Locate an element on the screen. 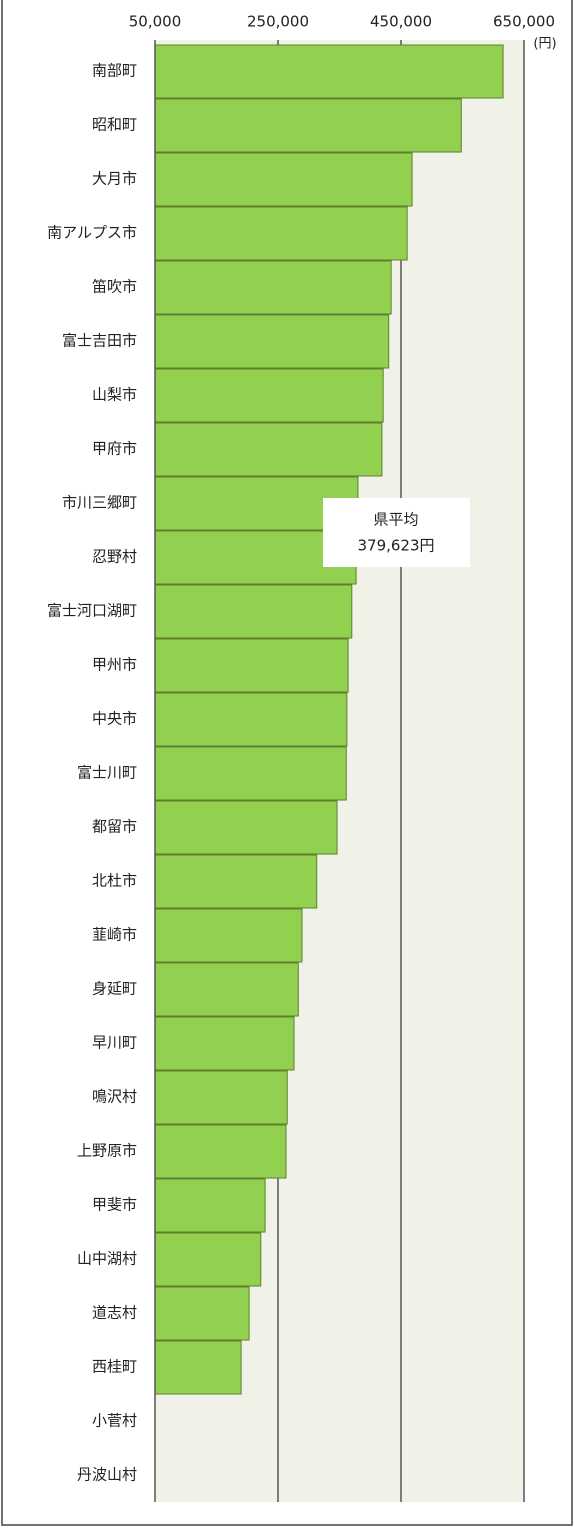  y-tick-label: 南部町 is located at coordinates (114, 71).